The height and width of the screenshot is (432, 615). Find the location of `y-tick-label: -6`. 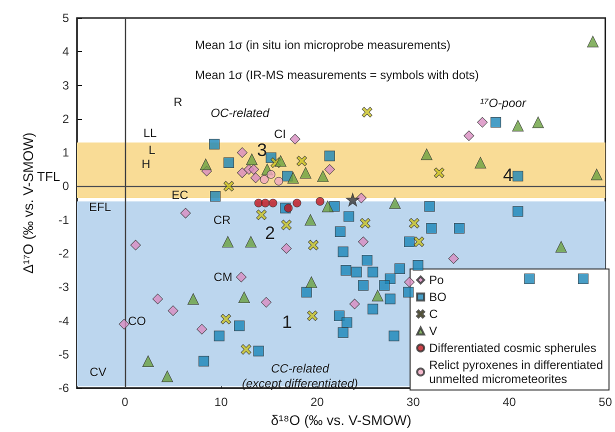

y-tick-label: -6 is located at coordinates (64, 388).